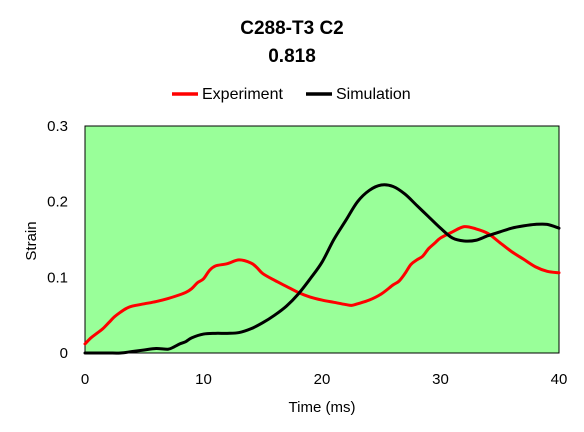 The image size is (584, 432). What do you see at coordinates (242, 94) in the screenshot?
I see `legend-label-experiment: Experiment` at bounding box center [242, 94].